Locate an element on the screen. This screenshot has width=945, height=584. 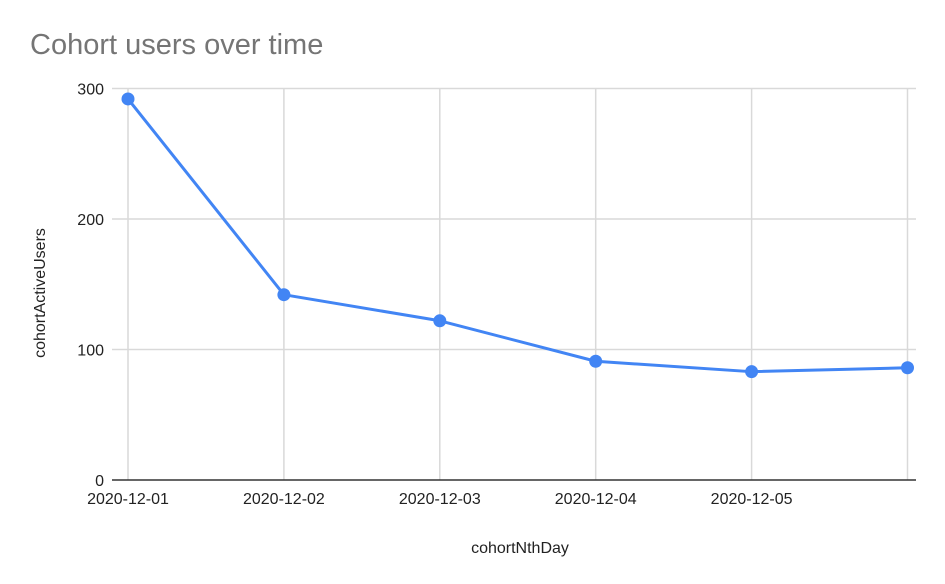
y-tick-labels: 0 100 200 300 is located at coordinates (90, 286).